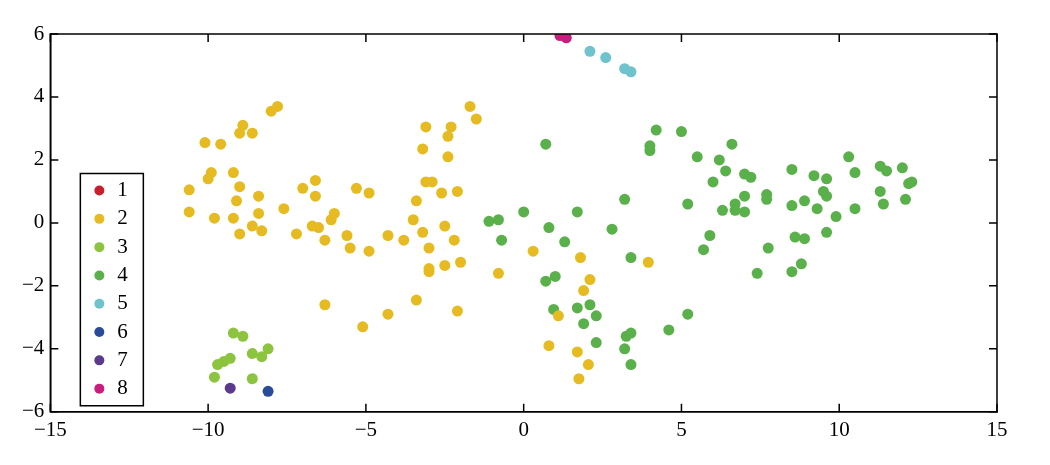  What do you see at coordinates (997, 428) in the screenshot?
I see `x-tick-label: 15` at bounding box center [997, 428].